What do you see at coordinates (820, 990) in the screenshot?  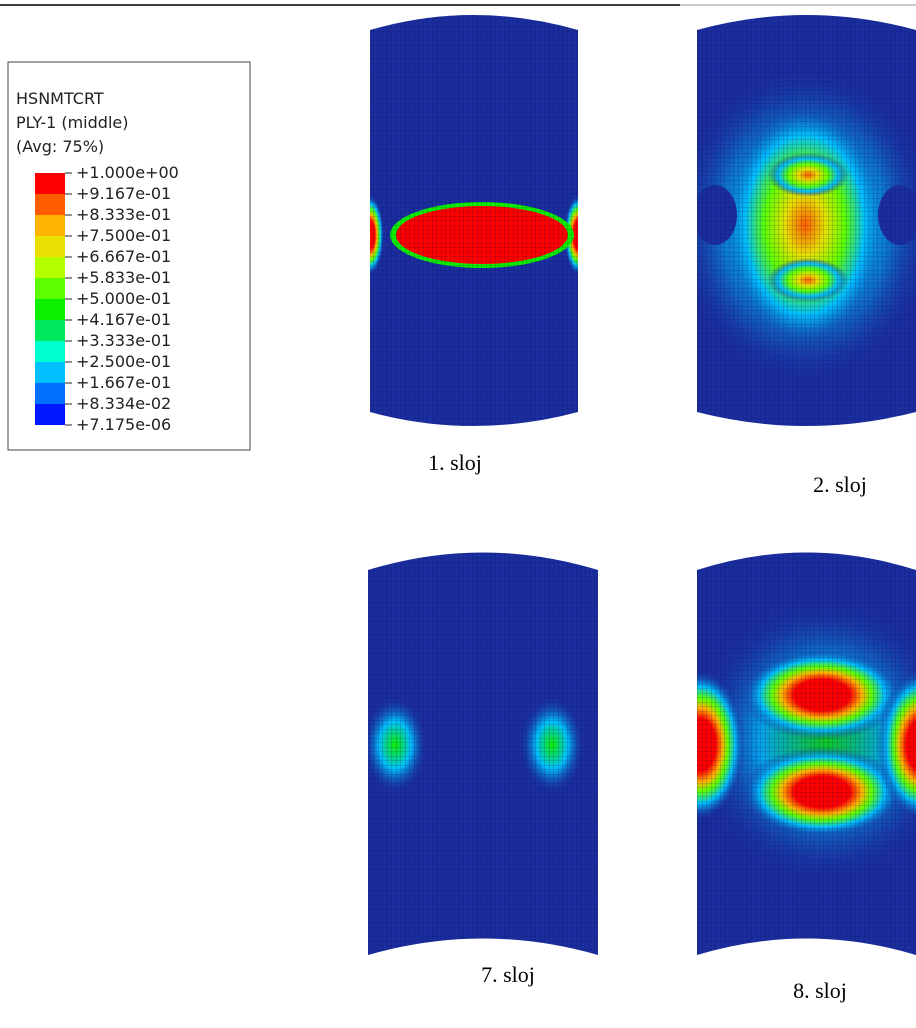 I see `caption: 8. sloj` at bounding box center [820, 990].